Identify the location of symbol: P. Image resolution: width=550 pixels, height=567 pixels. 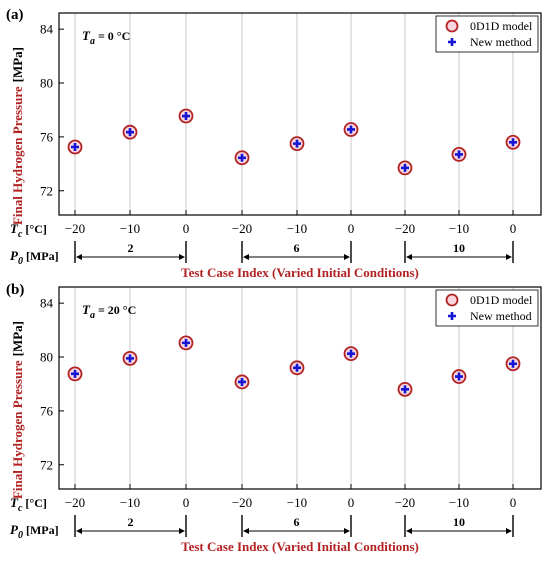
(14, 529).